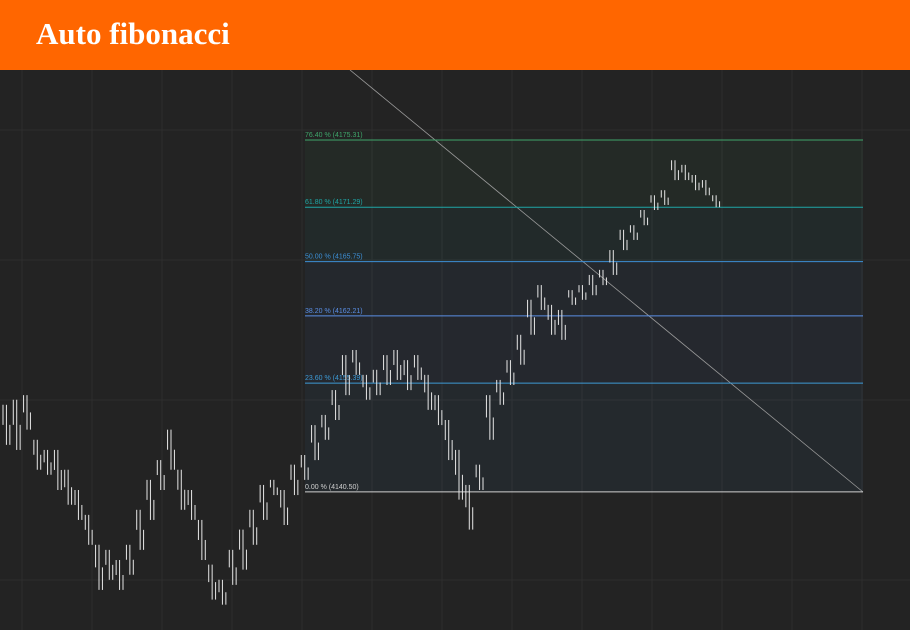  What do you see at coordinates (133, 33) in the screenshot?
I see `title: Auto fibonacci` at bounding box center [133, 33].